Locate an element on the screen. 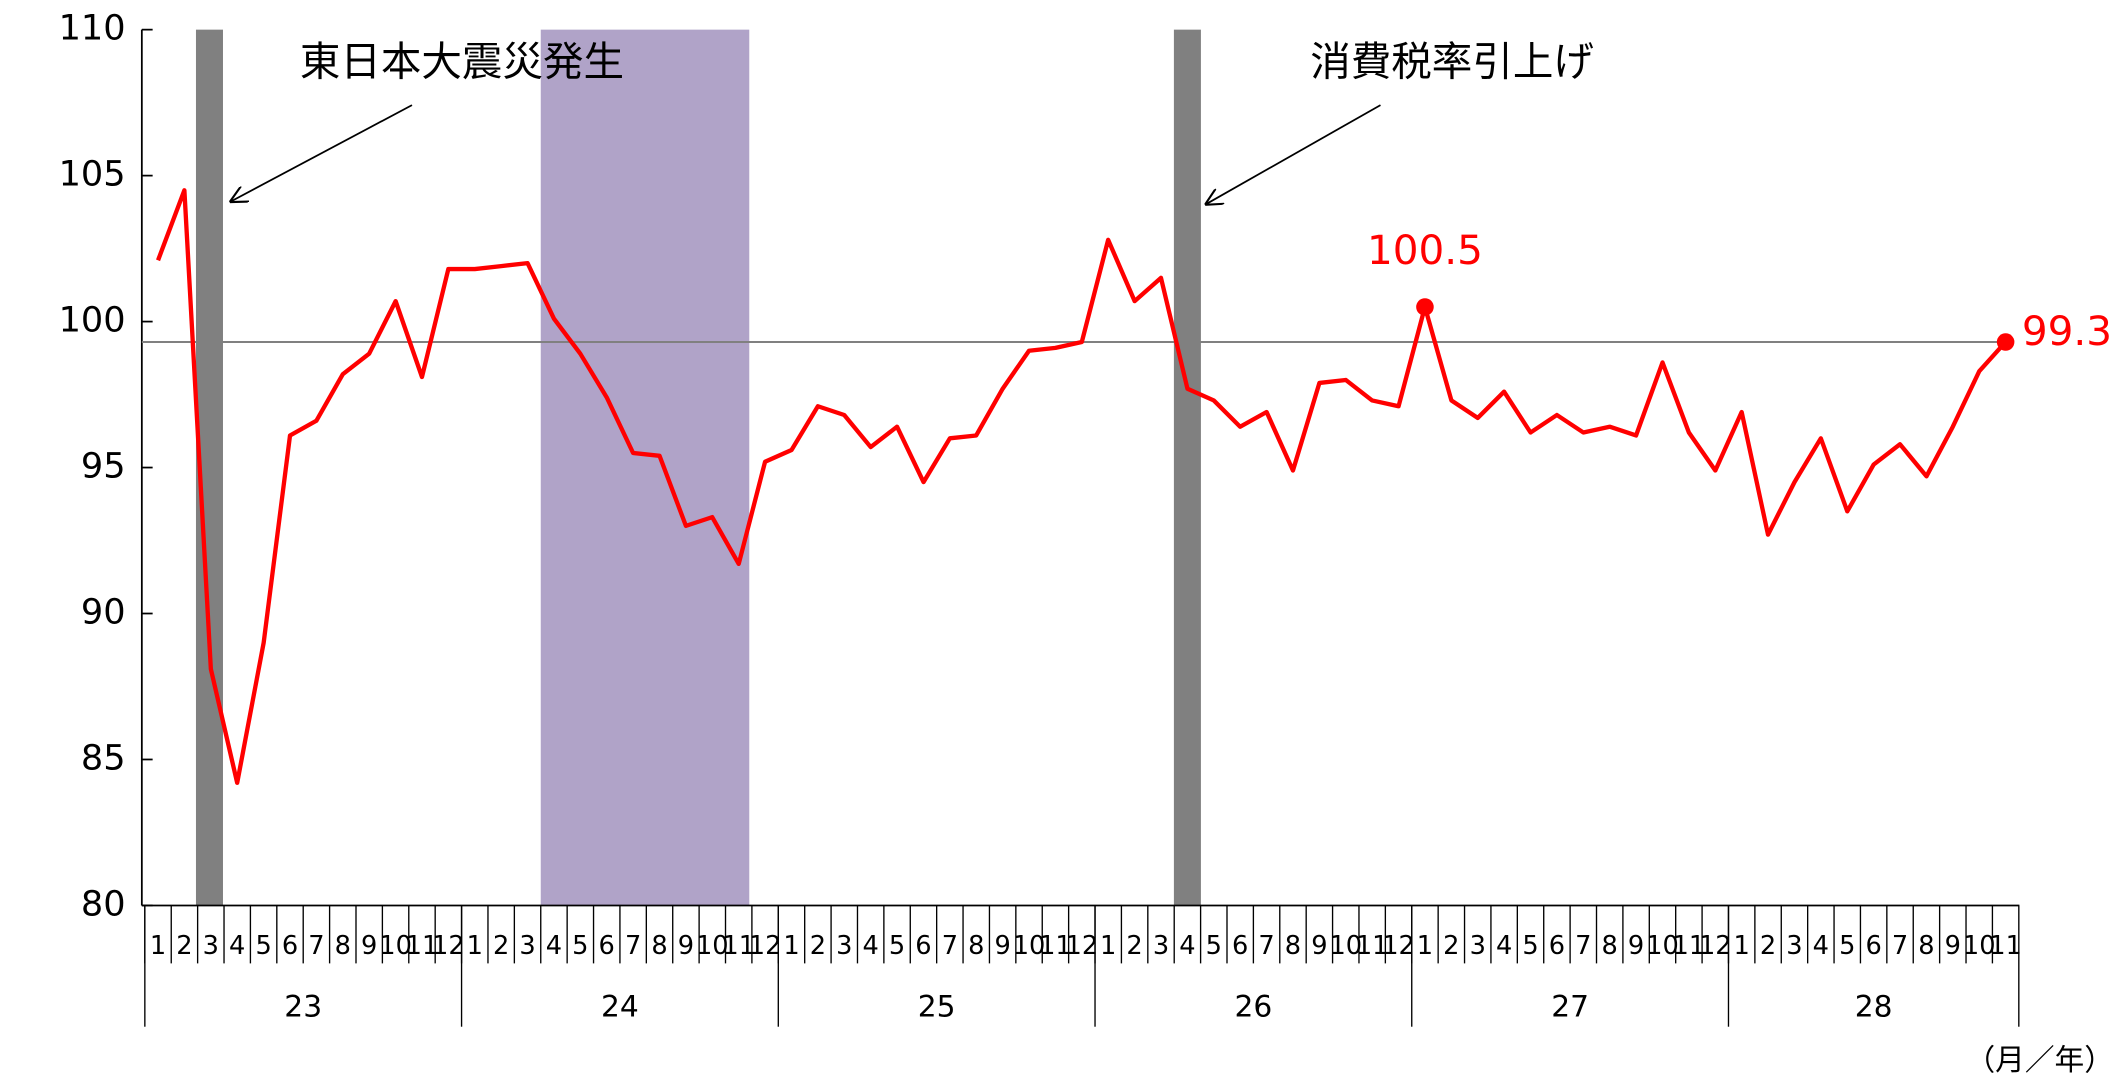 The image size is (2118, 1086). x-group-label: 25 is located at coordinates (937, 1005).